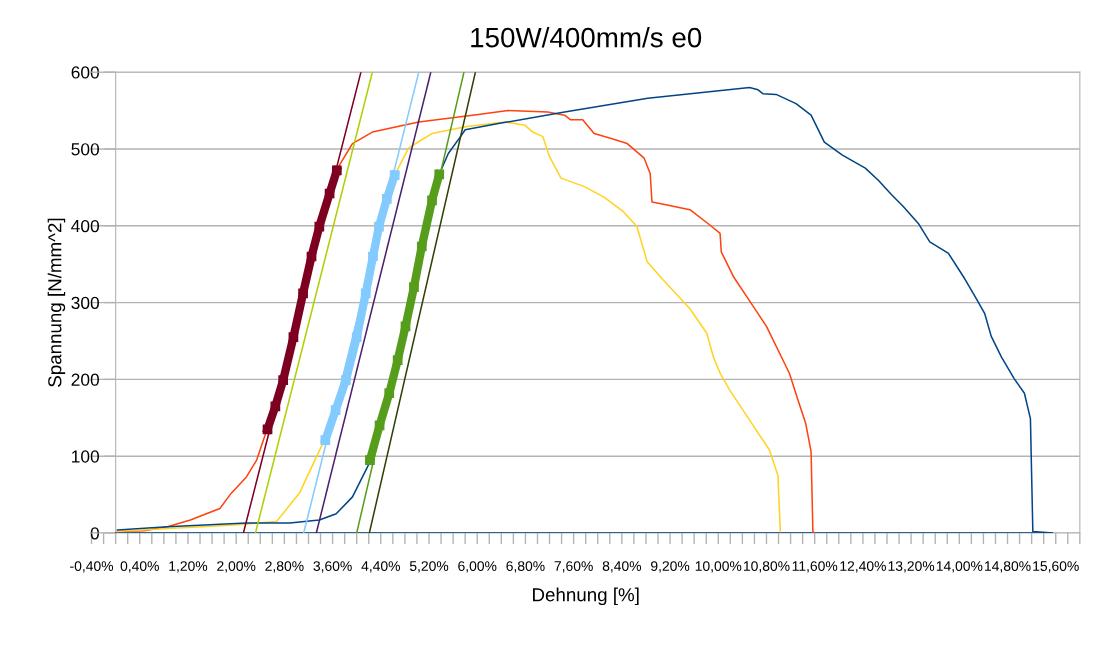  I want to click on x-axis-title: Dehnung [%], so click(586, 596).